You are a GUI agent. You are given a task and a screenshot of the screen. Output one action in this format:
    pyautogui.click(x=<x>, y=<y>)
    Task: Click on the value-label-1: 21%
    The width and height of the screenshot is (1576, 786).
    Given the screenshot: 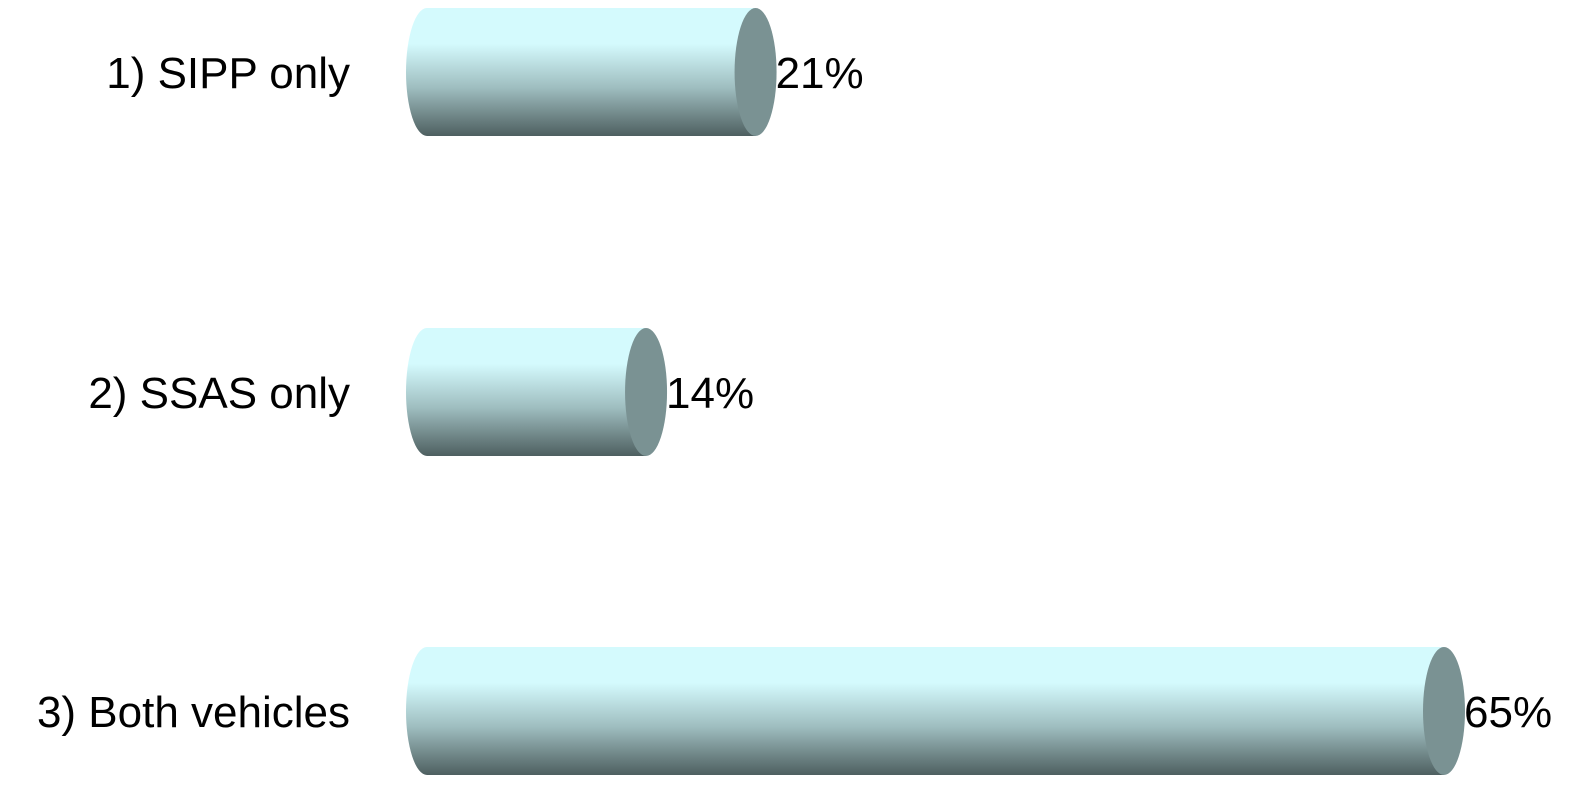 What is the action you would take?
    pyautogui.click(x=820, y=73)
    